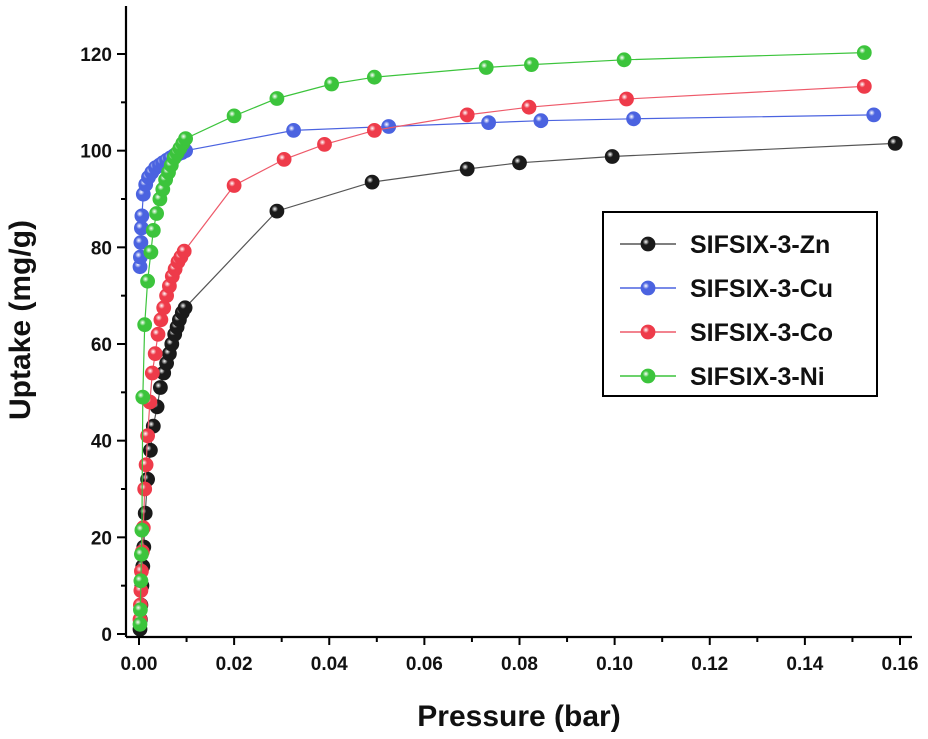 Image resolution: width=928 pixels, height=739 pixels. I want to click on x-tick-label: 0.16, so click(900, 664).